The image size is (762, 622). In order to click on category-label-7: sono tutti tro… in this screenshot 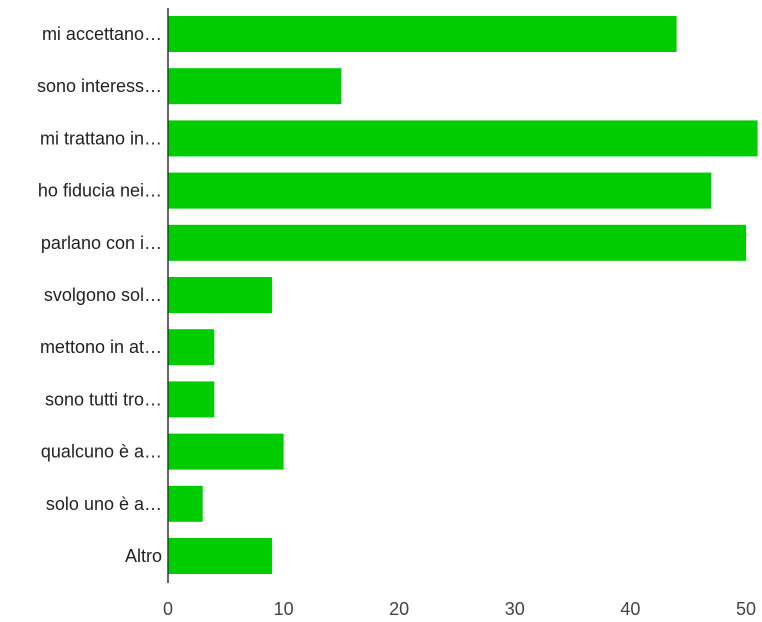, I will do `click(103, 399)`.